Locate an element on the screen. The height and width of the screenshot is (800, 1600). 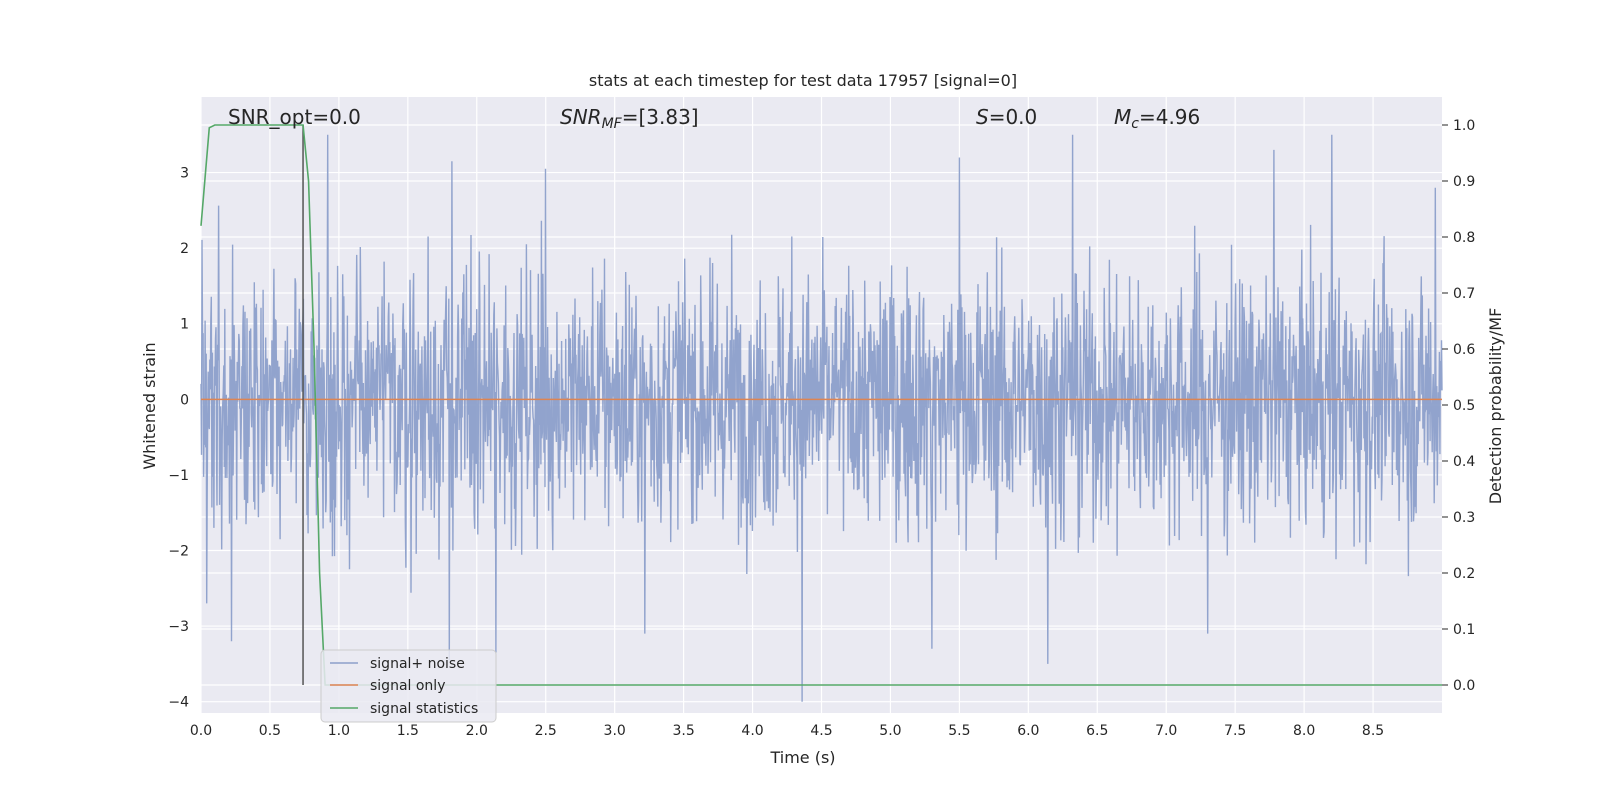
y-tick-label: 3 is located at coordinates (184, 174).